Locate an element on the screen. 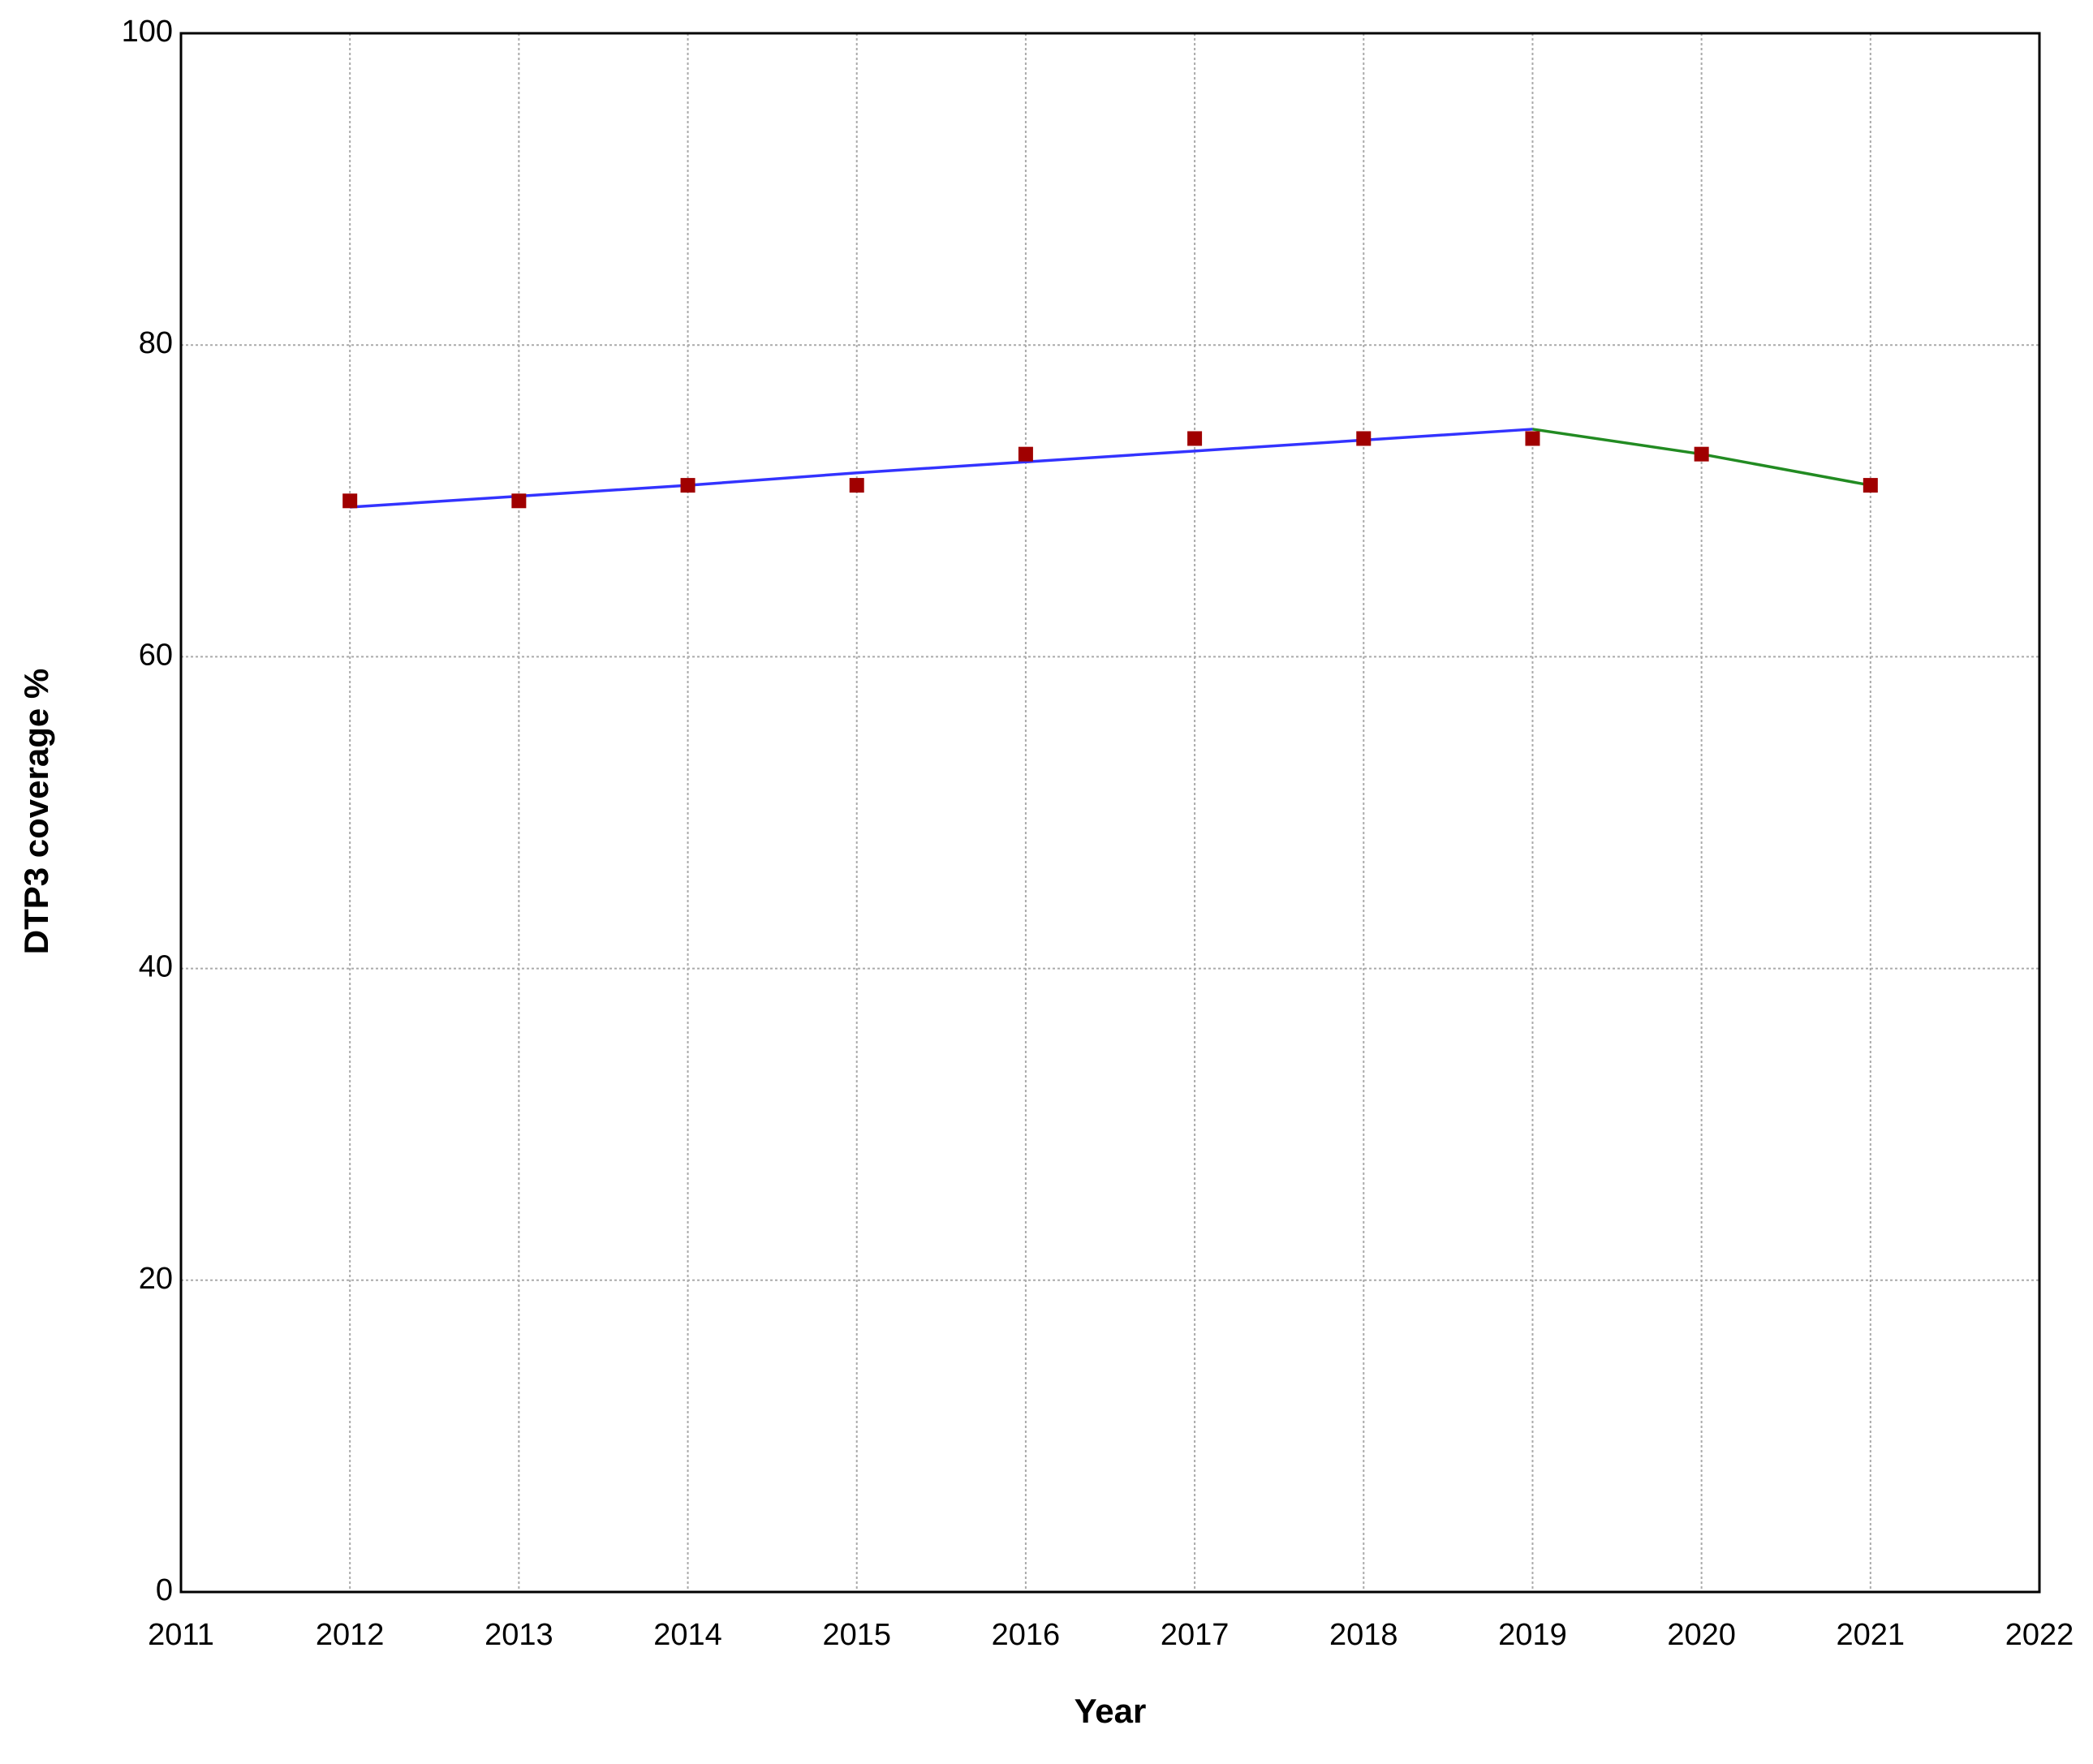 The width and height of the screenshot is (2093, 1764). x-tick-label: 2019 is located at coordinates (1532, 1635).